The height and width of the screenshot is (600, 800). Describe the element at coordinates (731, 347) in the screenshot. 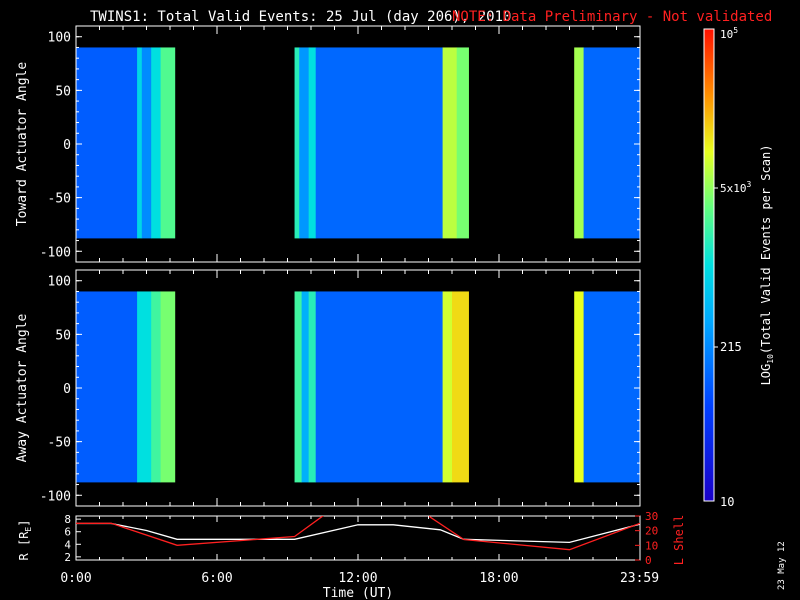

I see `colorbar-tick-215: 215` at that location.